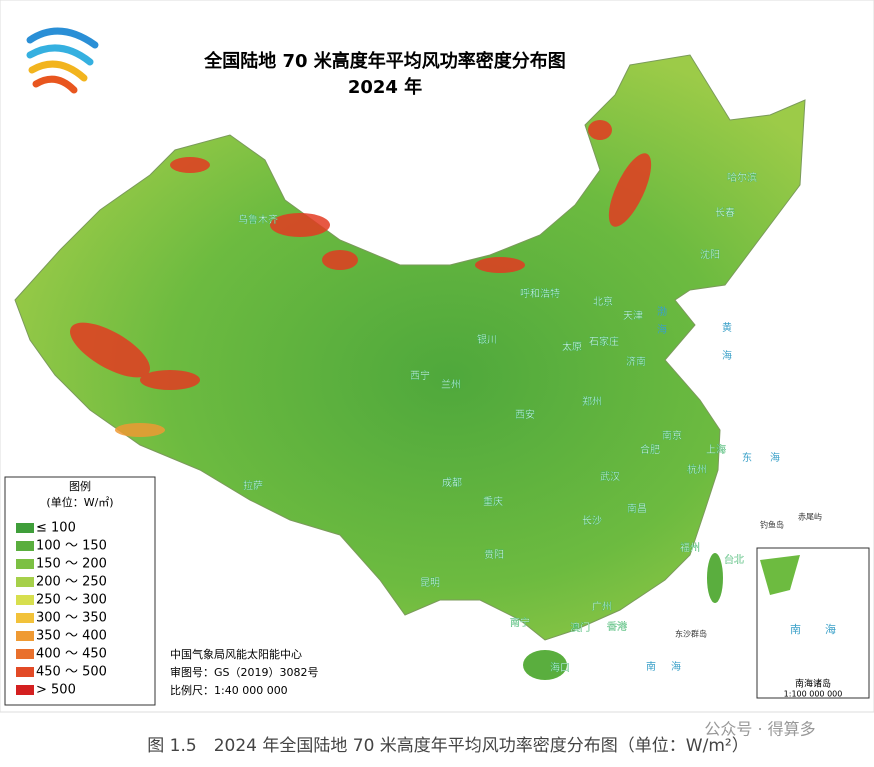 The height and width of the screenshot is (767, 874). I want to click on city-label: 西宁, so click(420, 375).